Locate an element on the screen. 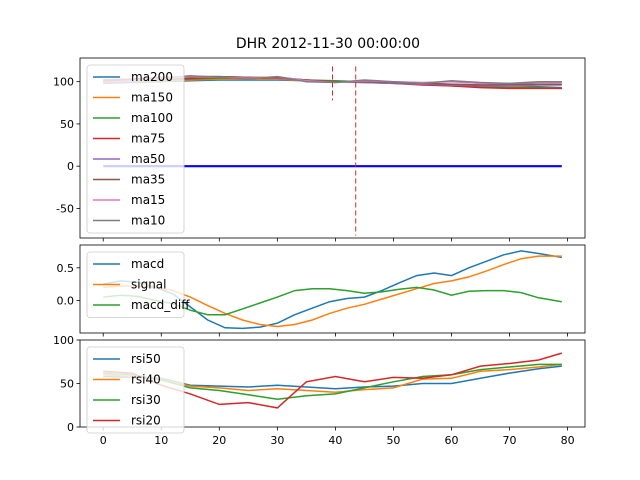 The width and height of the screenshot is (640, 480). legend-label-macd_diff: macd_diff is located at coordinates (160, 305).